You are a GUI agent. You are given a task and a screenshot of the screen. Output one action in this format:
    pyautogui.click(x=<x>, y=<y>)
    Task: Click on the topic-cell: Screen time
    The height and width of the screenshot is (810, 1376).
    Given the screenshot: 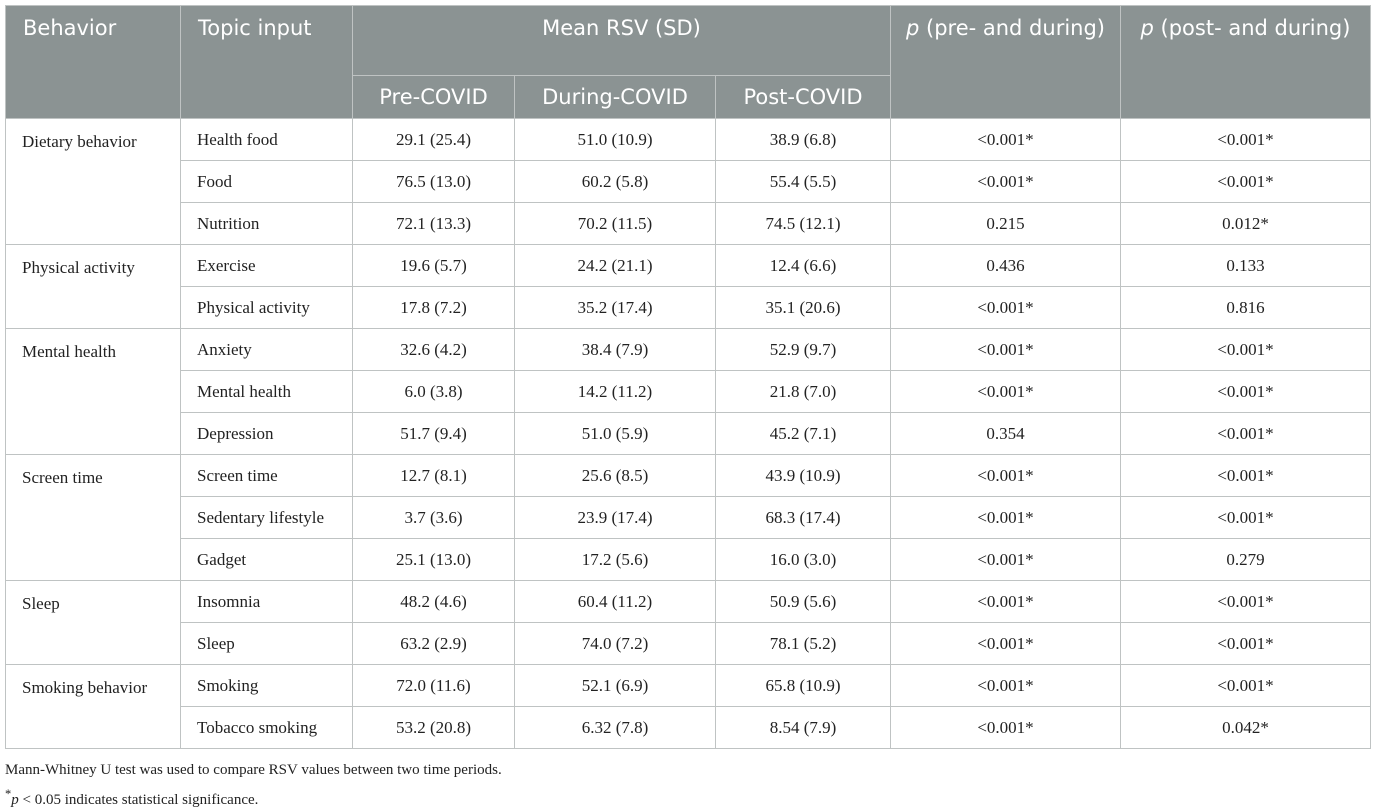 What is the action you would take?
    pyautogui.click(x=266, y=475)
    